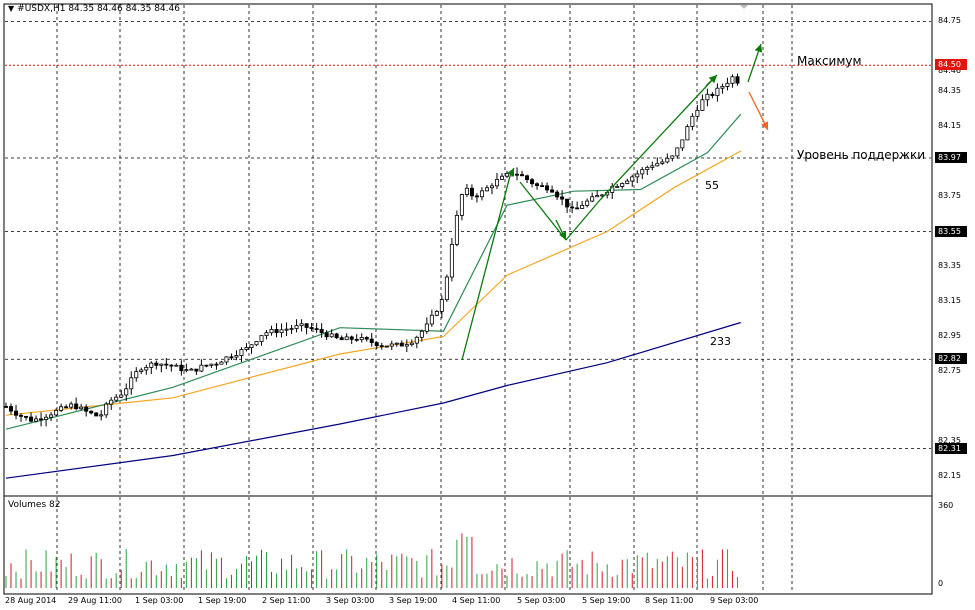 The height and width of the screenshot is (610, 975). Describe the element at coordinates (949, 370) in the screenshot. I see `price-tick: 82.75` at that location.